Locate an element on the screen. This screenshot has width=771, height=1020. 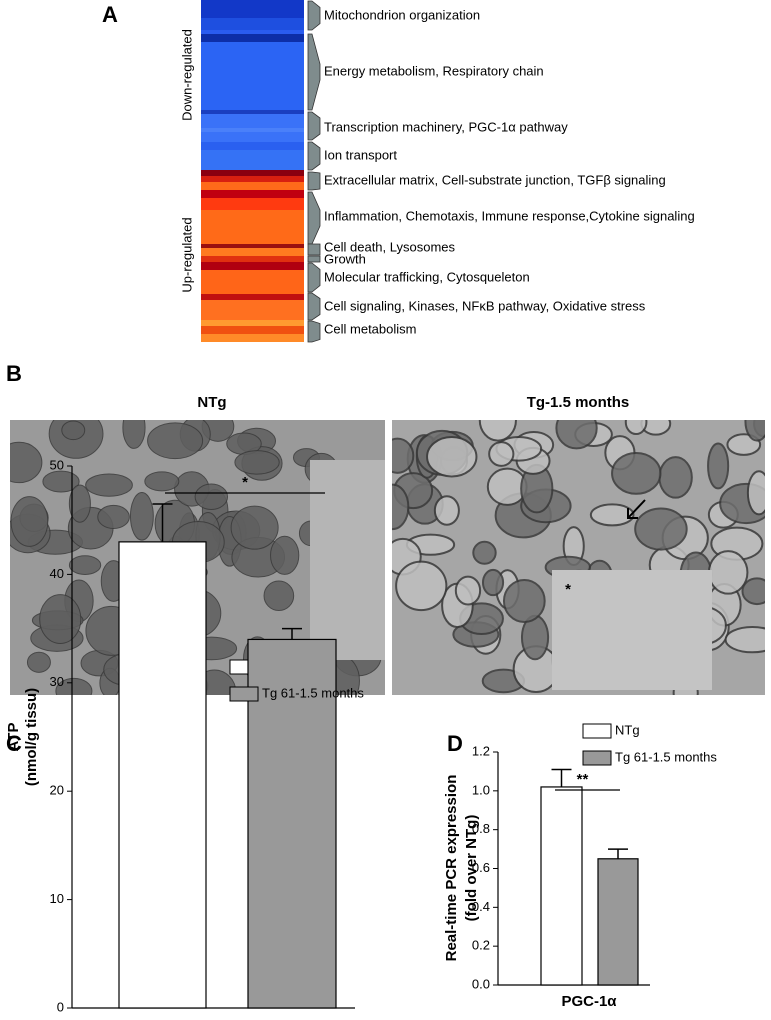
y-tick-label: 0 is located at coordinates (60, 1006).